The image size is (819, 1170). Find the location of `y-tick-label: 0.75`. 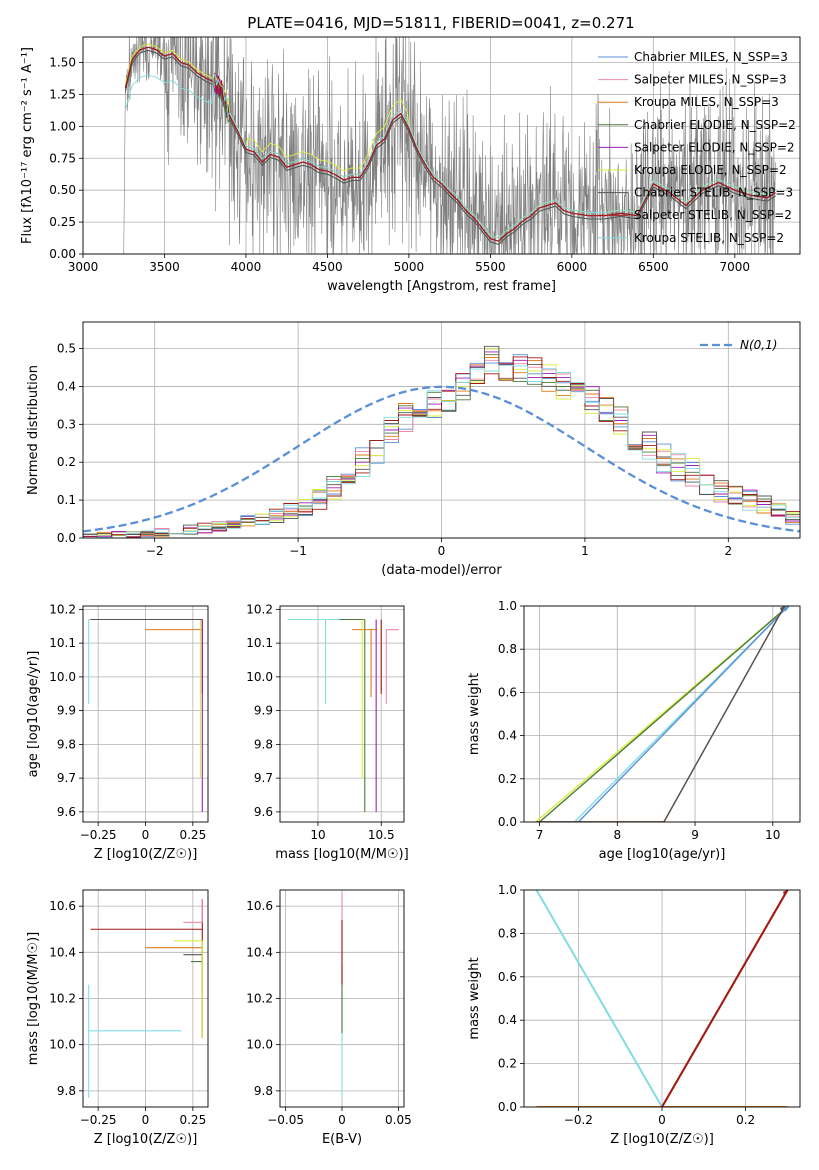

y-tick-label: 0.75 is located at coordinates (62, 158).